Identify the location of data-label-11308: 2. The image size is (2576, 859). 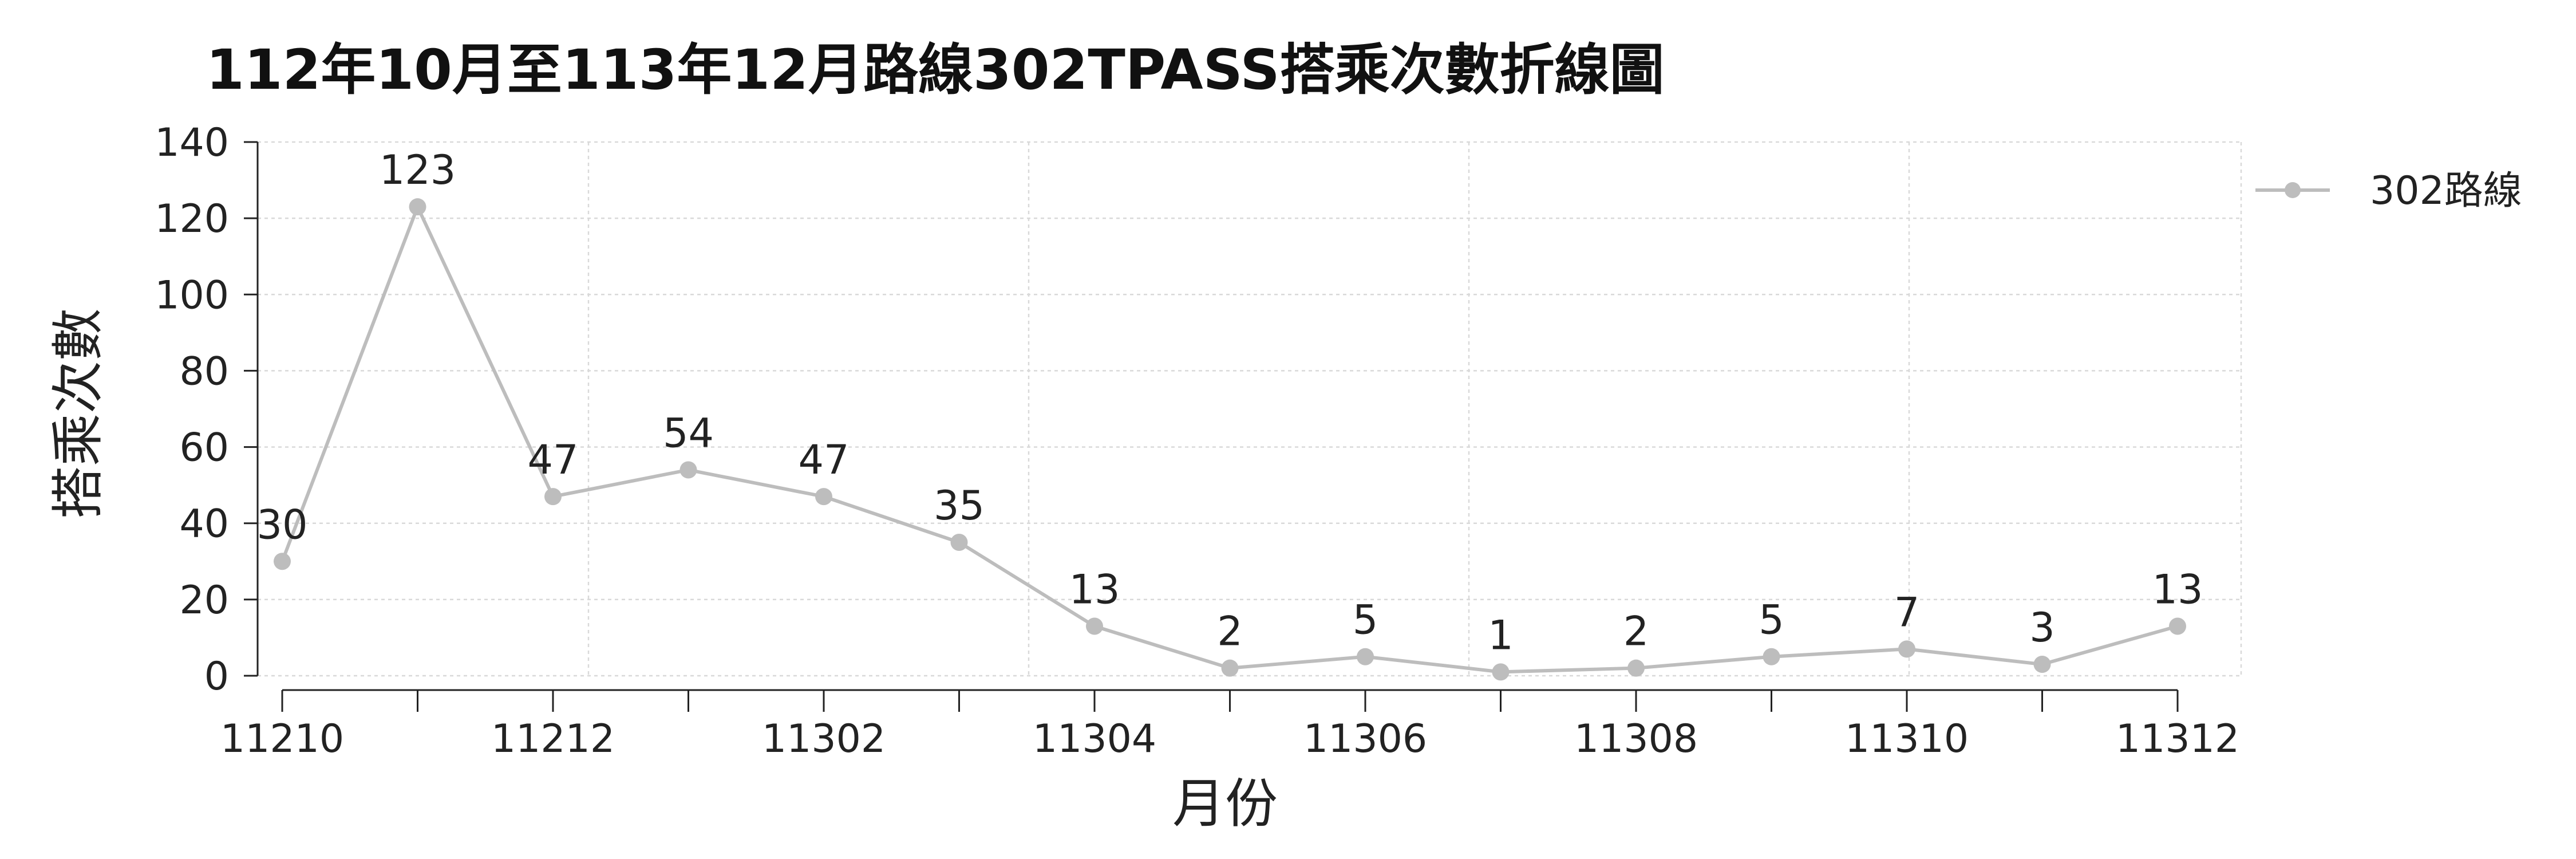
(1636, 632).